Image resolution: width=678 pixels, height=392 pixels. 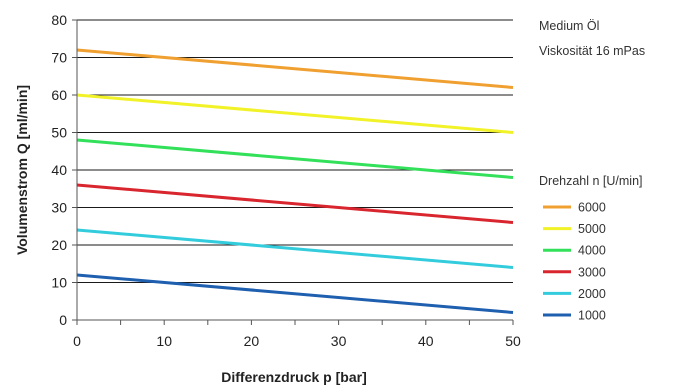 I want to click on legend-title: Drehzahl n [U/min], so click(x=591, y=181).